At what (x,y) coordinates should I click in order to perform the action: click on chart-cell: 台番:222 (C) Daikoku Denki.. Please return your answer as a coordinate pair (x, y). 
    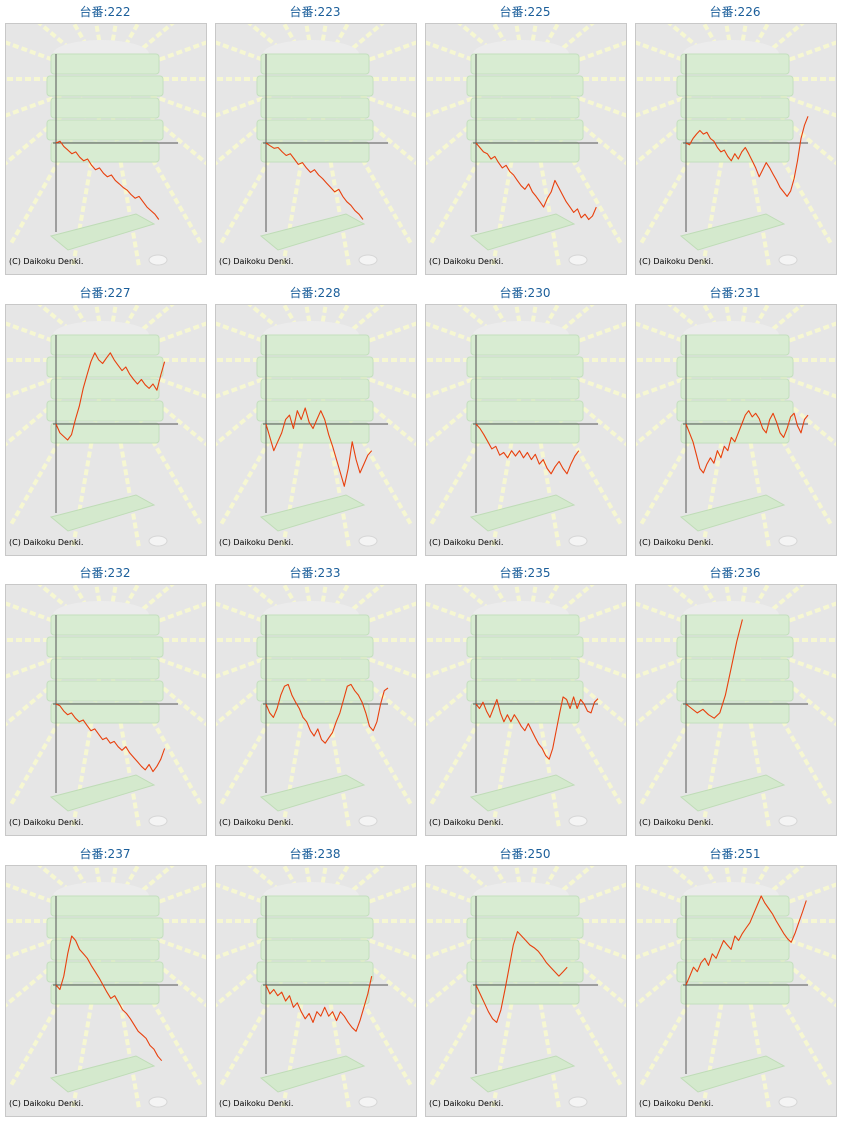
    Looking at the image, I should click on (105, 140).